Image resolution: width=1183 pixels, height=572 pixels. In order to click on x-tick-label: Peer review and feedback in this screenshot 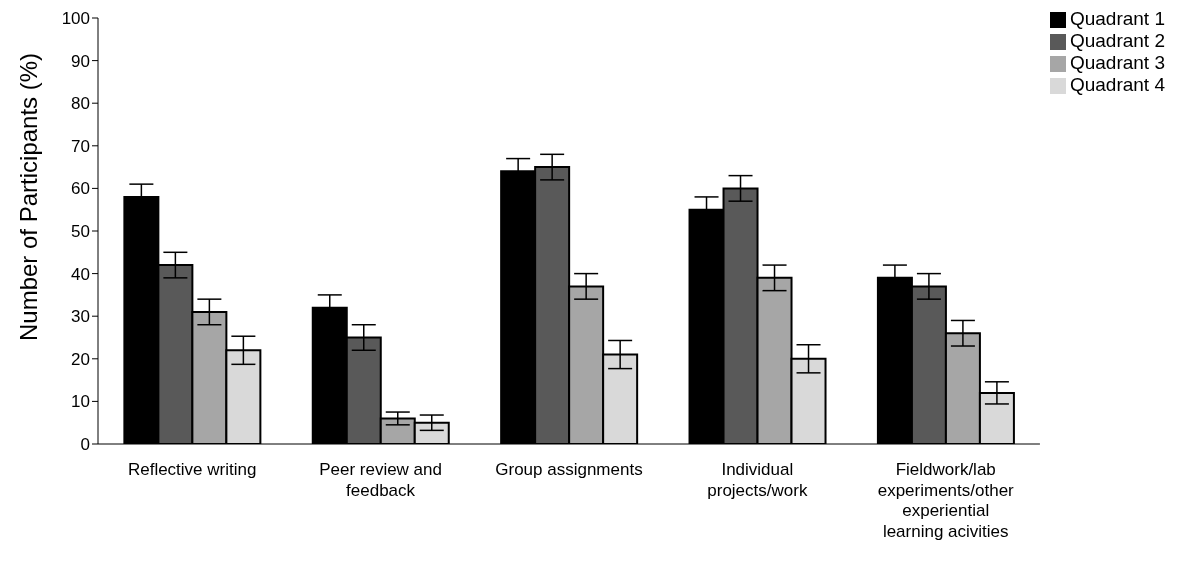, I will do `click(380, 480)`.